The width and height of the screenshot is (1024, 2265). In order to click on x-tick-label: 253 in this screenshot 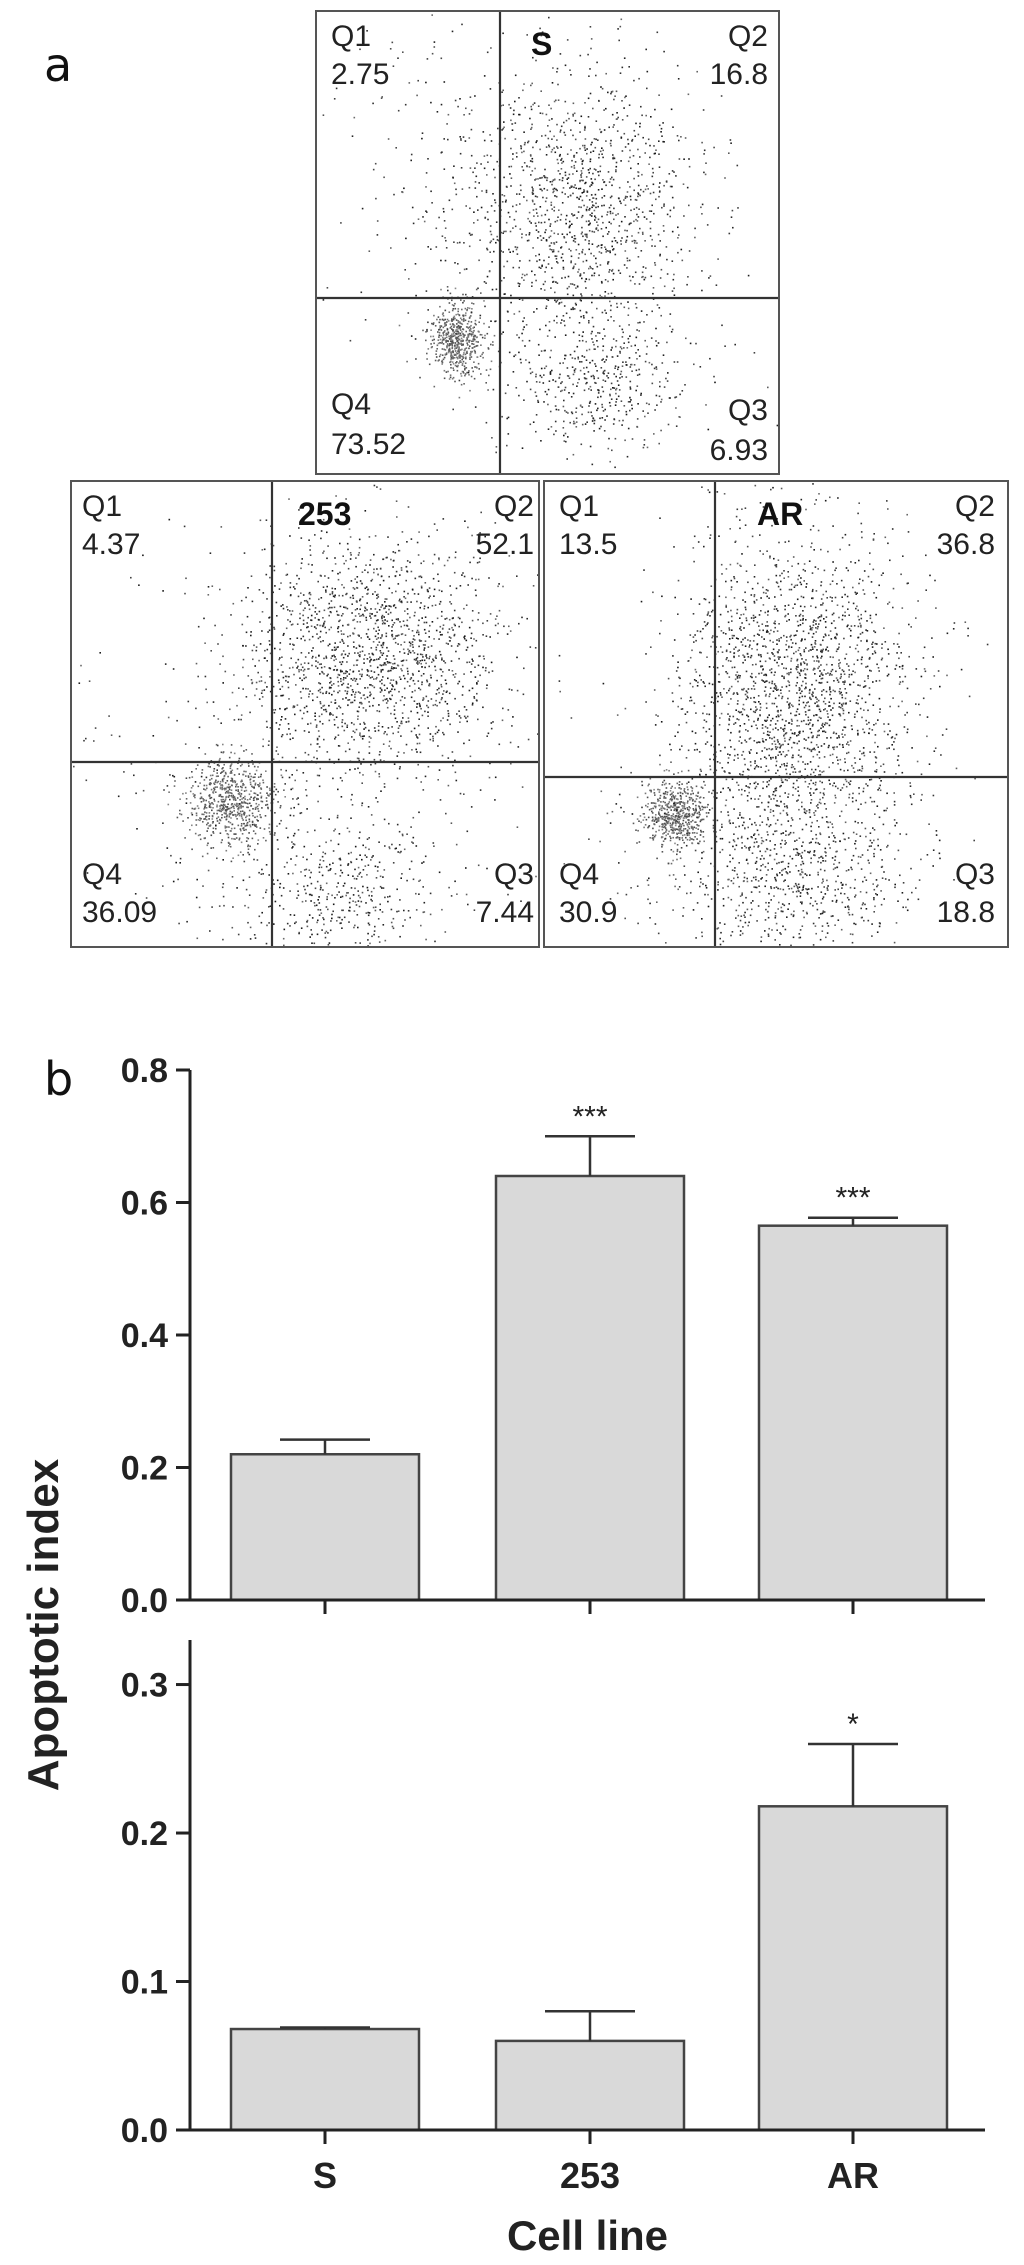, I will do `click(590, 2175)`.